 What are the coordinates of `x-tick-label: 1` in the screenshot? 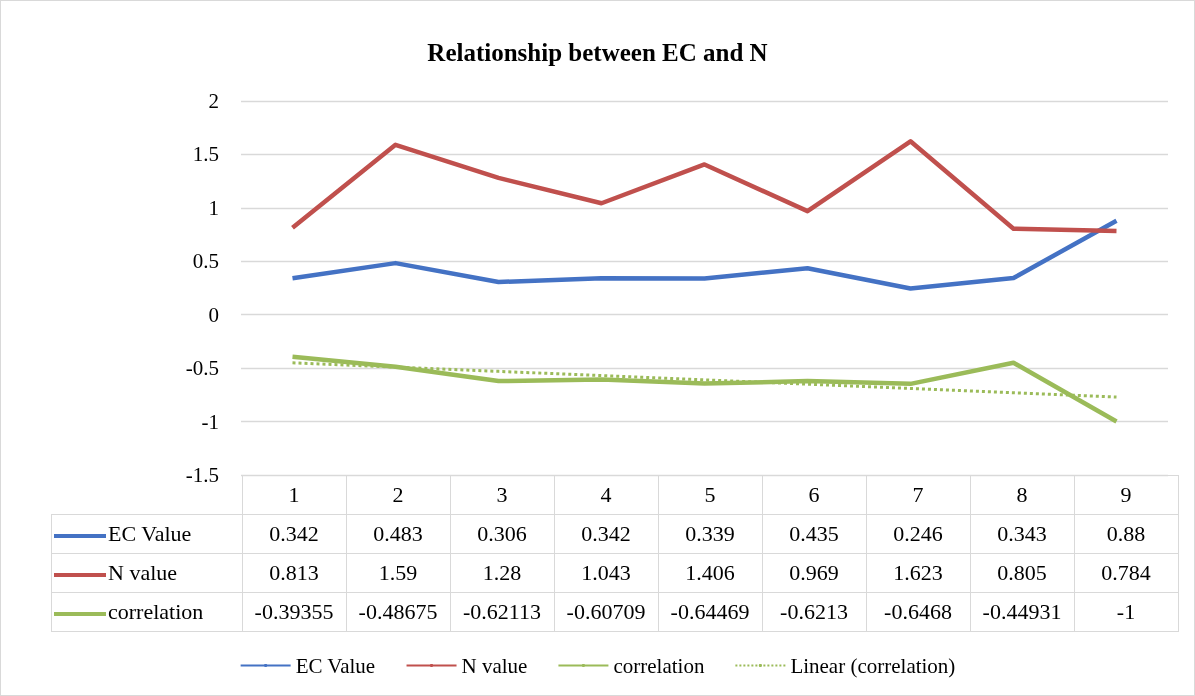 It's located at (294, 495).